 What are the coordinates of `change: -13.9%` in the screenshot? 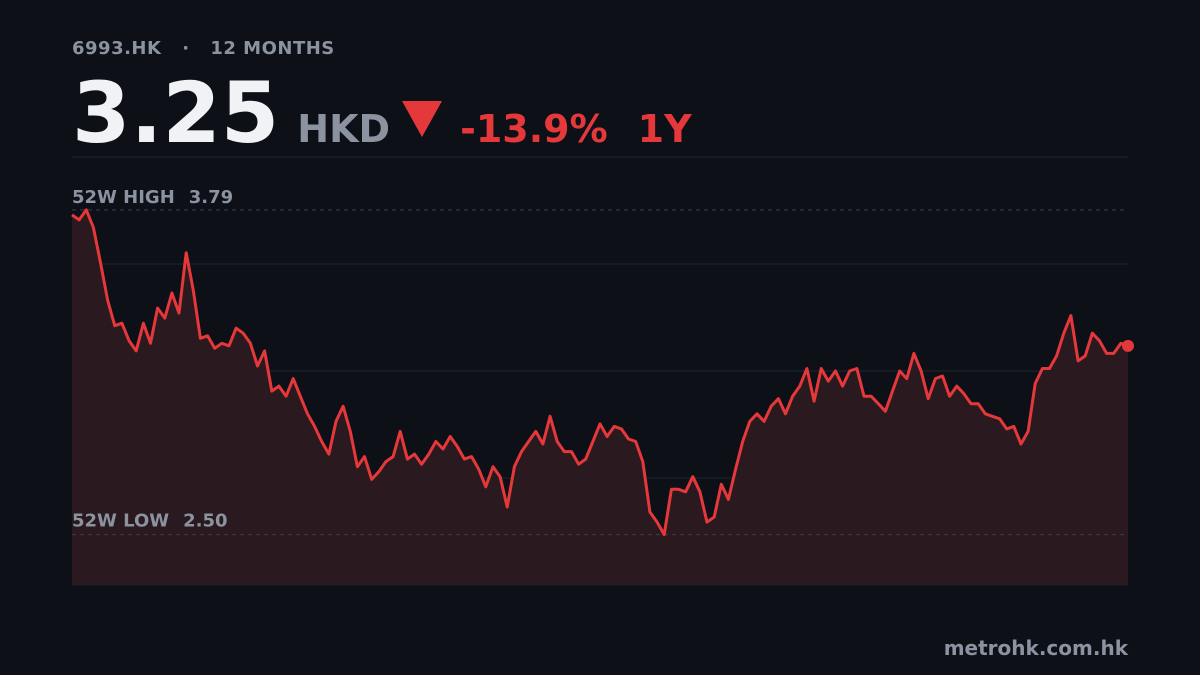 It's located at (534, 129).